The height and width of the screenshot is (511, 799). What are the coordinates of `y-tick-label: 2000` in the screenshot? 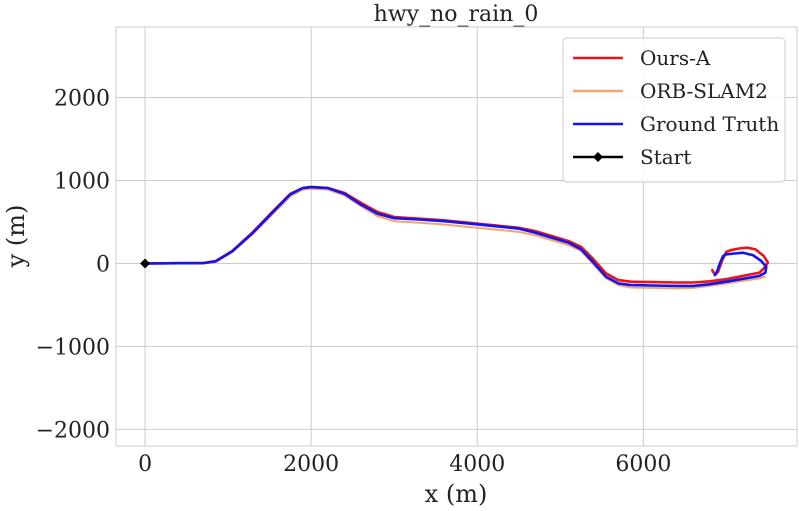 It's located at (82, 99).